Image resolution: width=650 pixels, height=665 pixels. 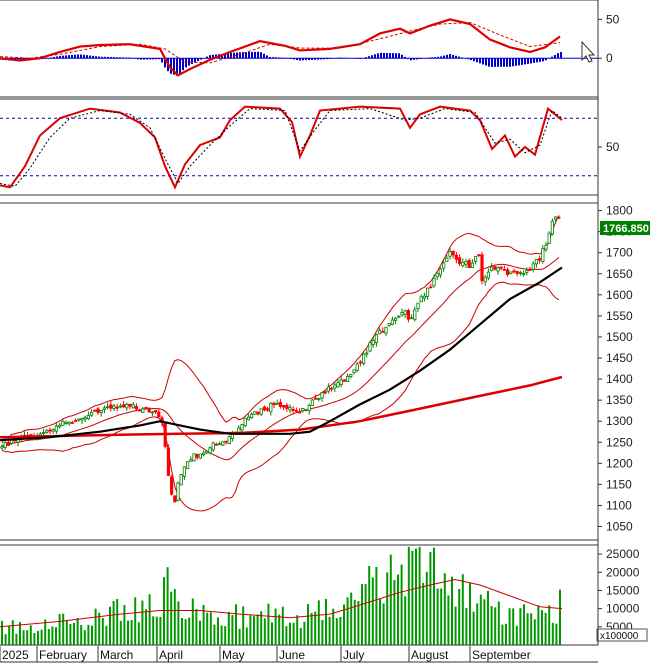 What do you see at coordinates (619, 337) in the screenshot?
I see `price-tick-label: 1500` at bounding box center [619, 337].